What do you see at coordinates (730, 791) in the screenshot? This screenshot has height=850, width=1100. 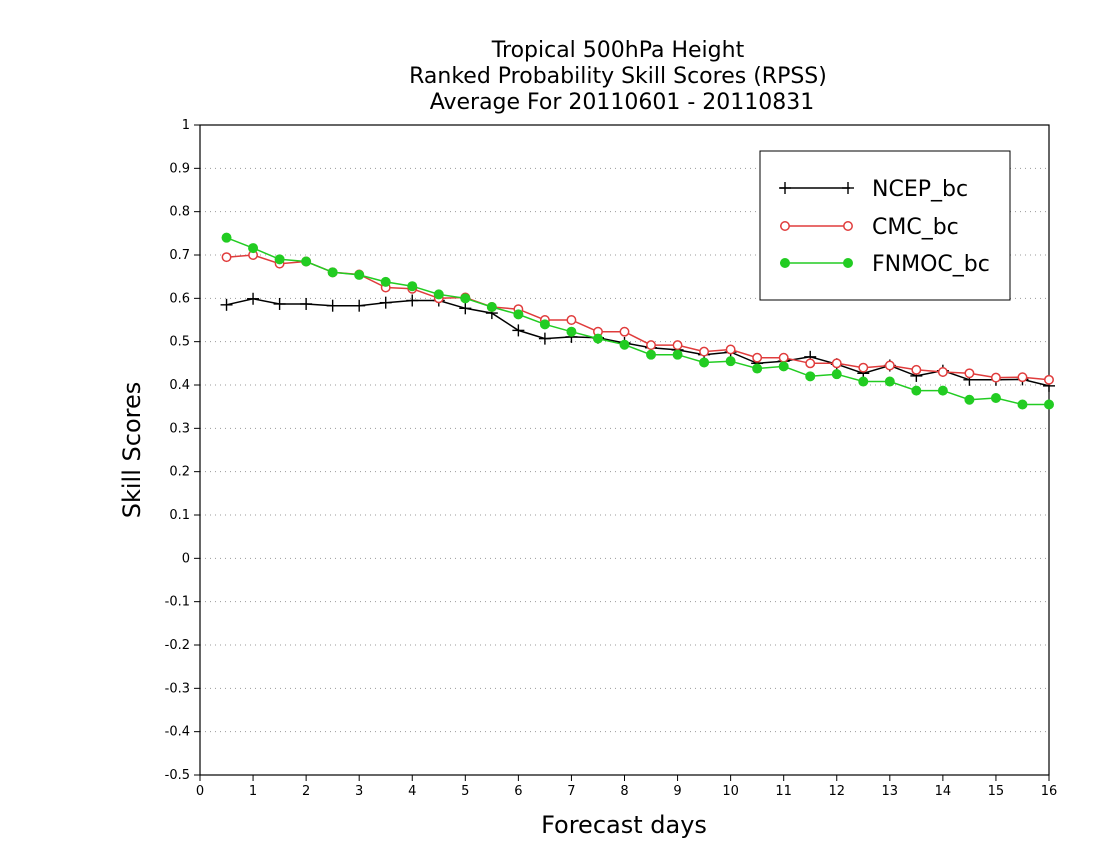 I see `x-tick-label: 10` at bounding box center [730, 791].